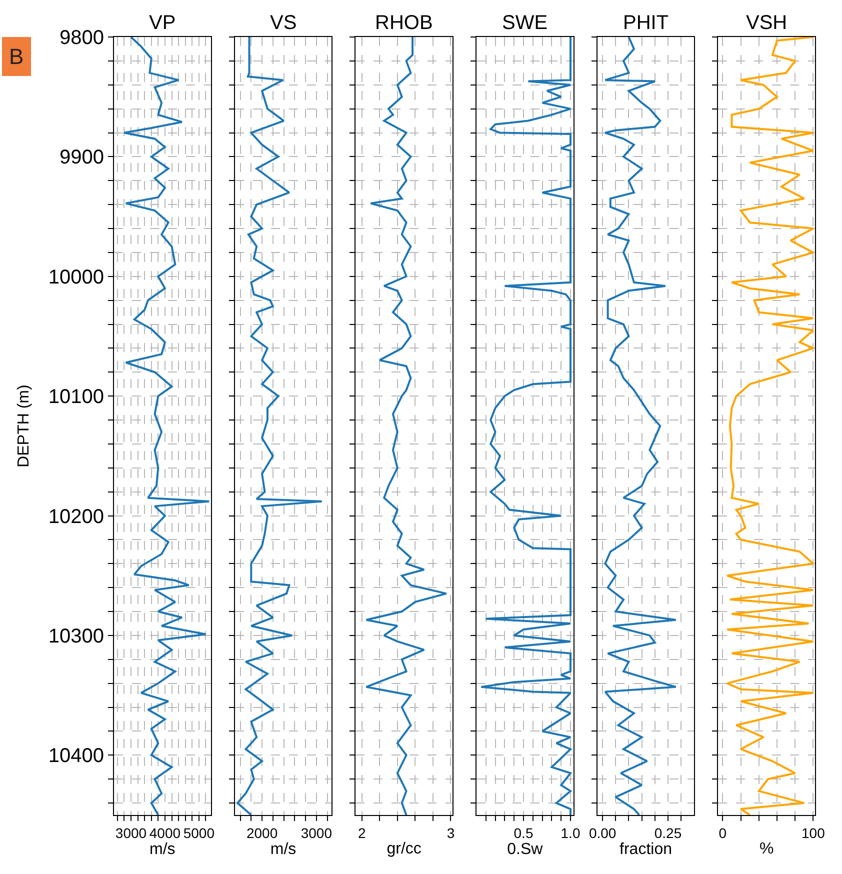  I want to click on y-tick-label: 10000, so click(76, 277).